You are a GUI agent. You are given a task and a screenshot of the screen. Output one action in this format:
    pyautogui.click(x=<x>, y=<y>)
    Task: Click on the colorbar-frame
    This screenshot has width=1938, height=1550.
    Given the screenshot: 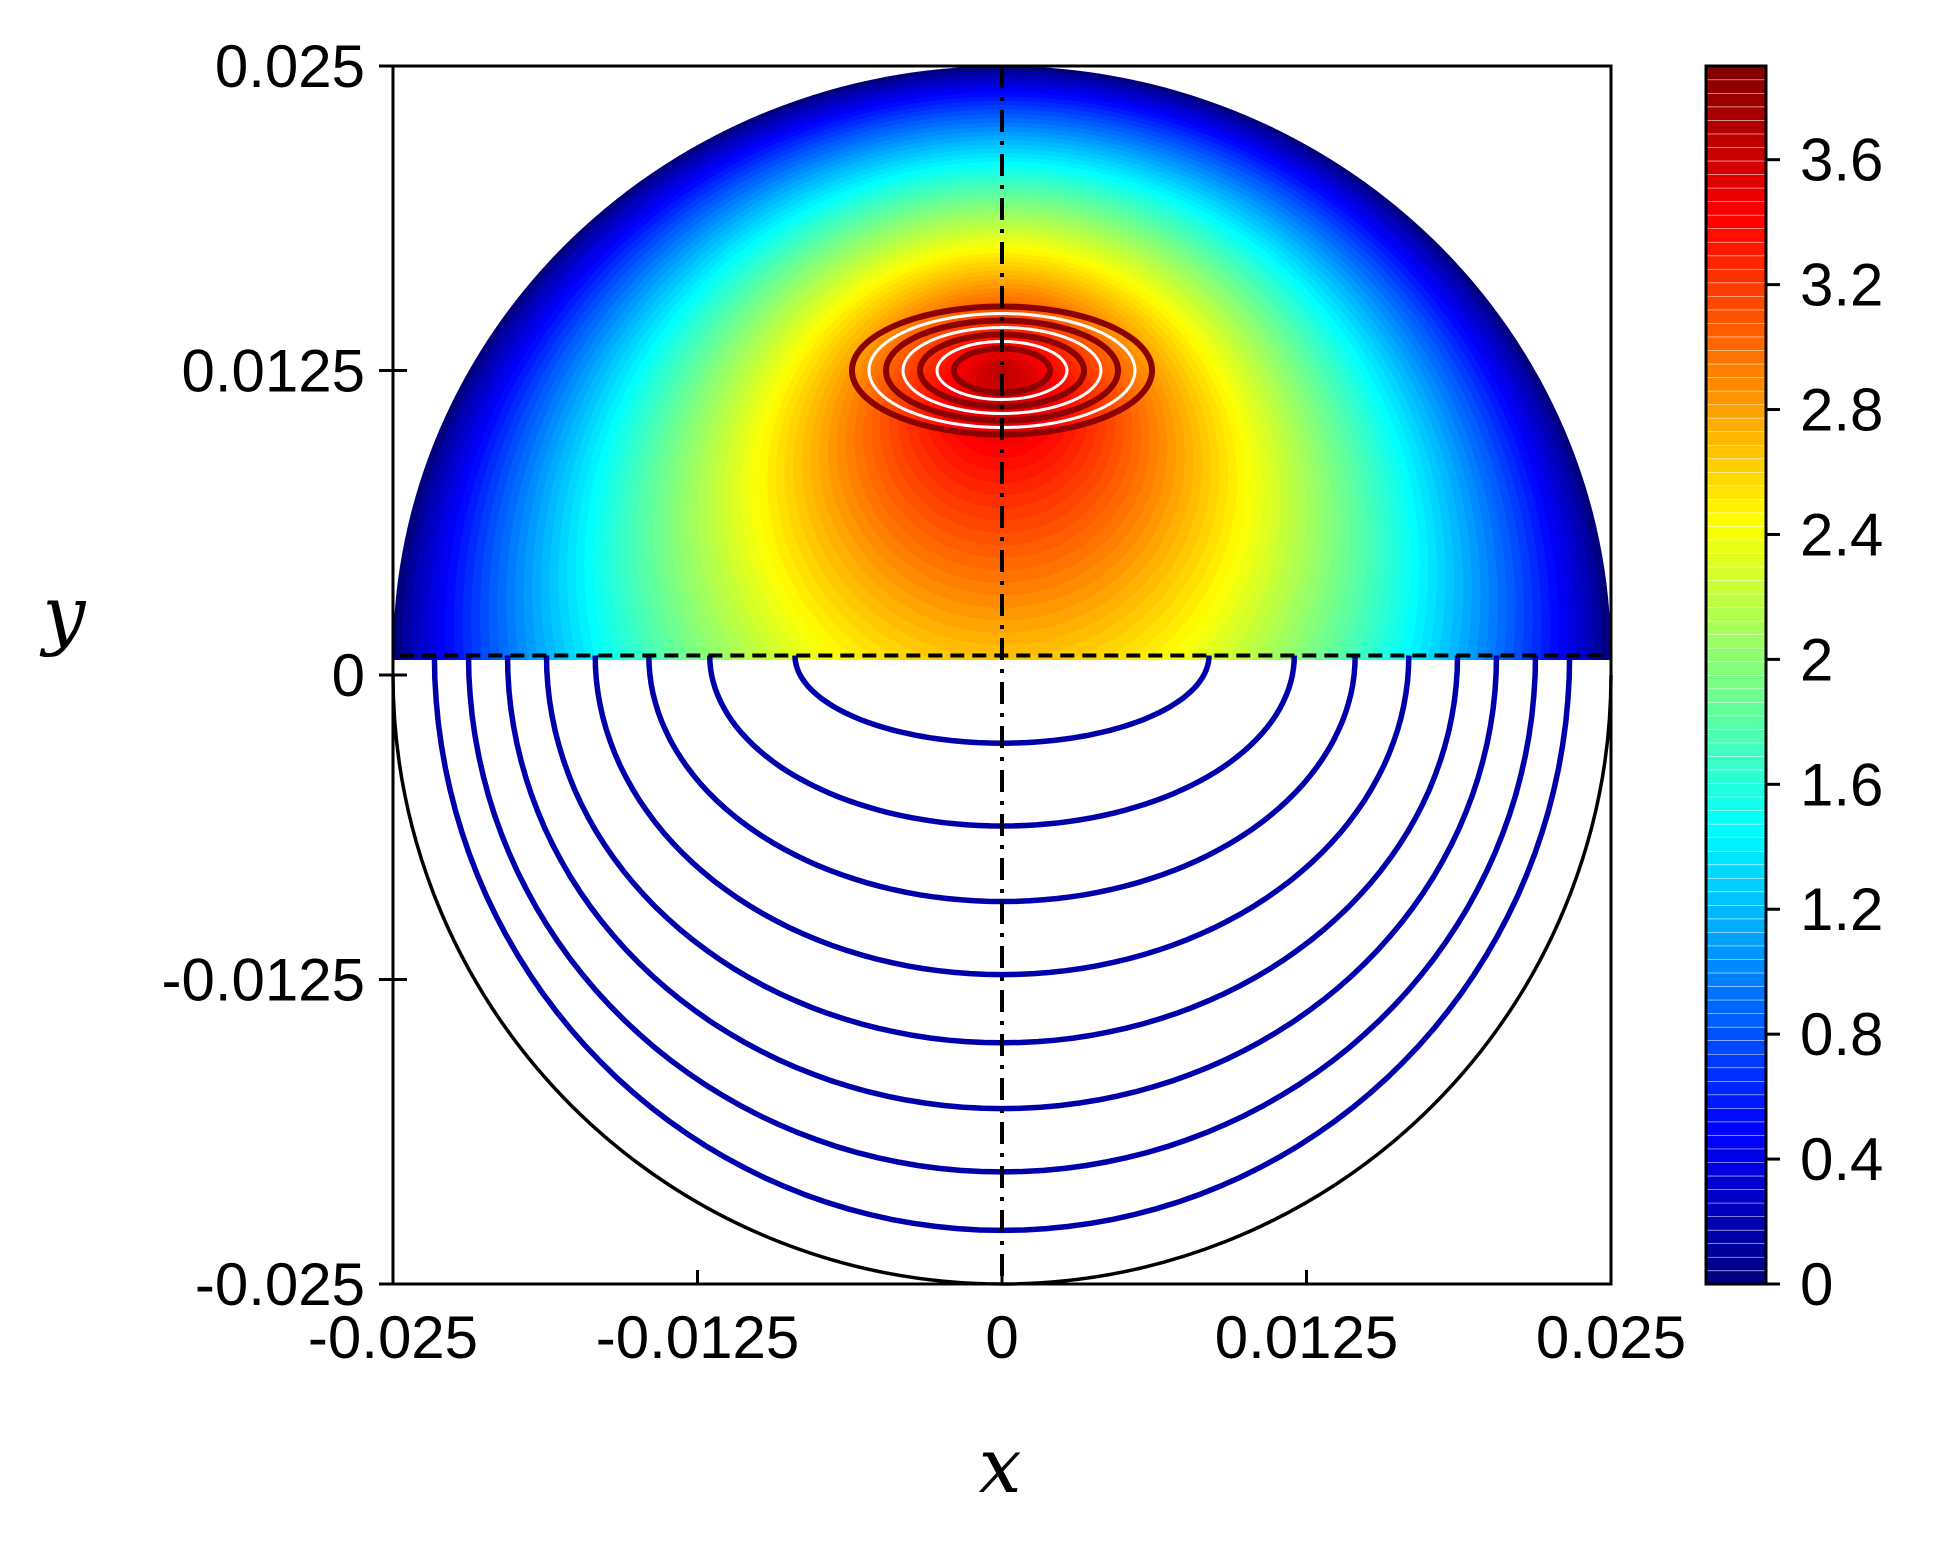 What is the action you would take?
    pyautogui.click(x=1736, y=675)
    